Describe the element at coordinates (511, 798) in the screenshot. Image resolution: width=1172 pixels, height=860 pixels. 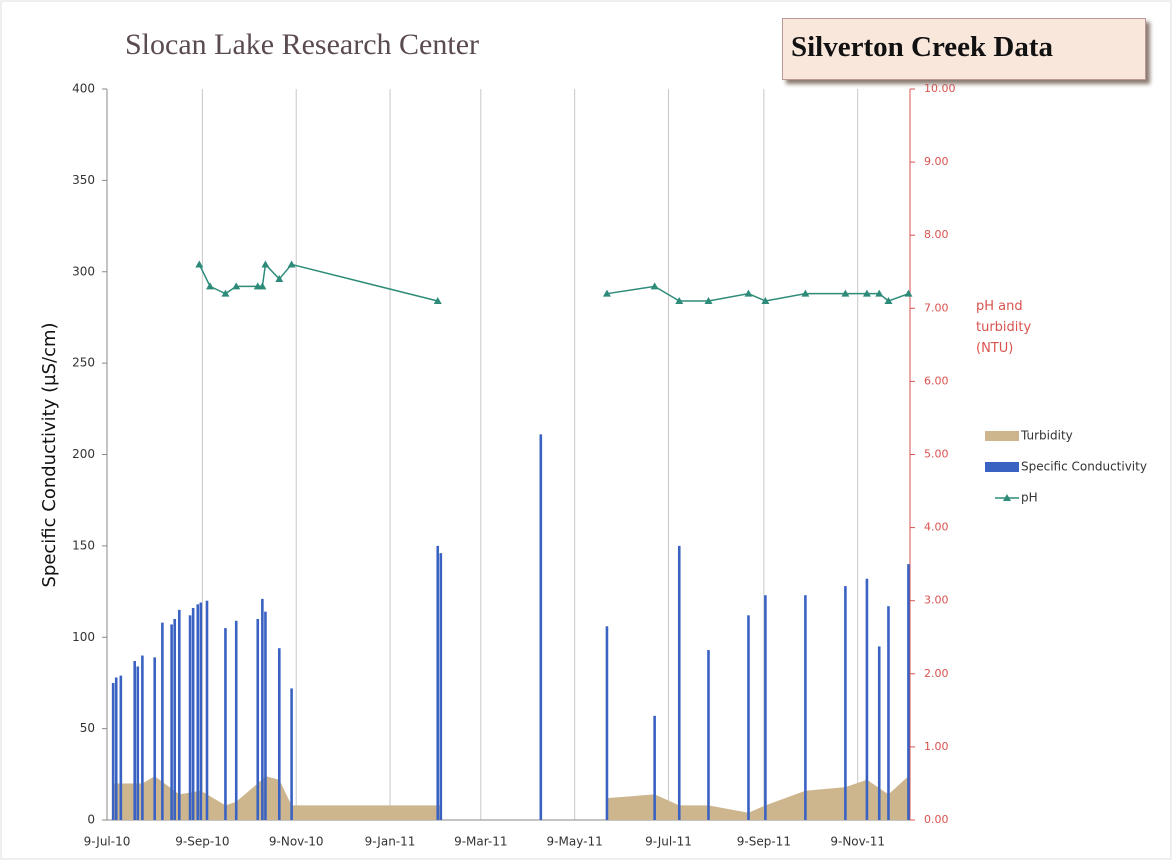
I see `turbidity-area` at that location.